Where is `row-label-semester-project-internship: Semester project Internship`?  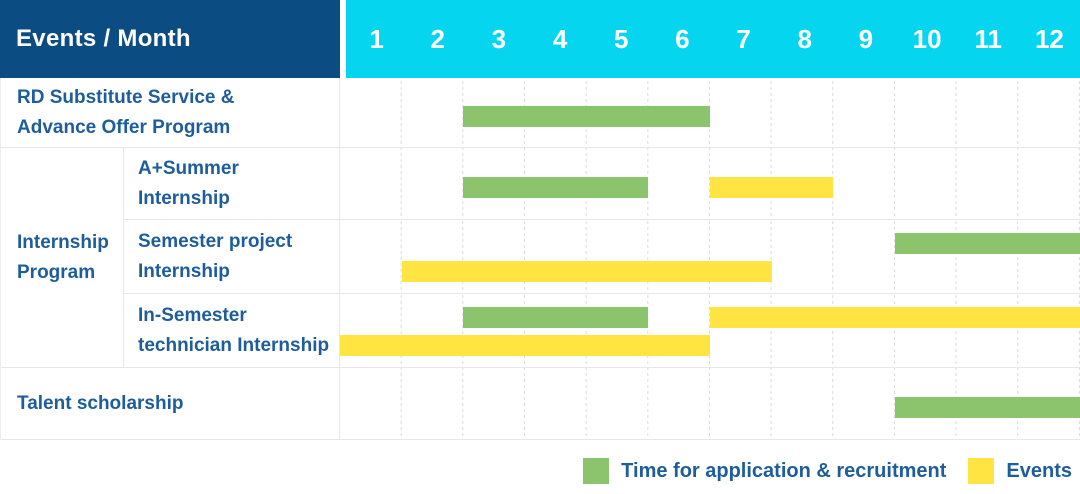
row-label-semester-project-internship: Semester project Internship is located at coordinates (232, 257).